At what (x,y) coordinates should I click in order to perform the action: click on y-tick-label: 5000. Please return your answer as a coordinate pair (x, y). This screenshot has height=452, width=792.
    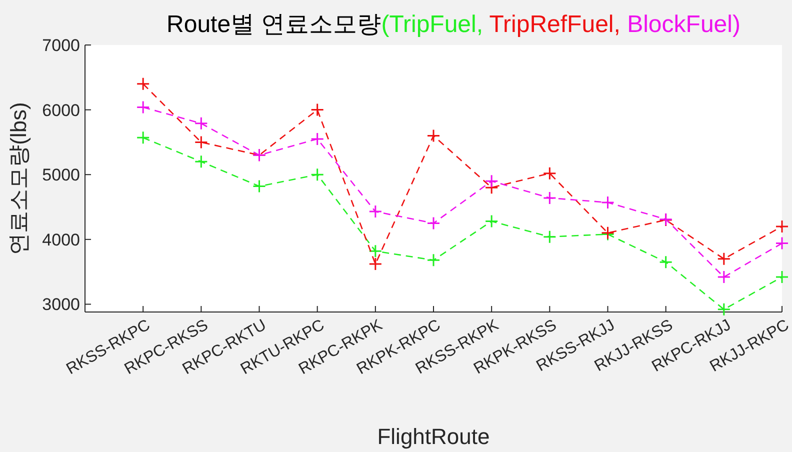
    Looking at the image, I should click on (61, 175).